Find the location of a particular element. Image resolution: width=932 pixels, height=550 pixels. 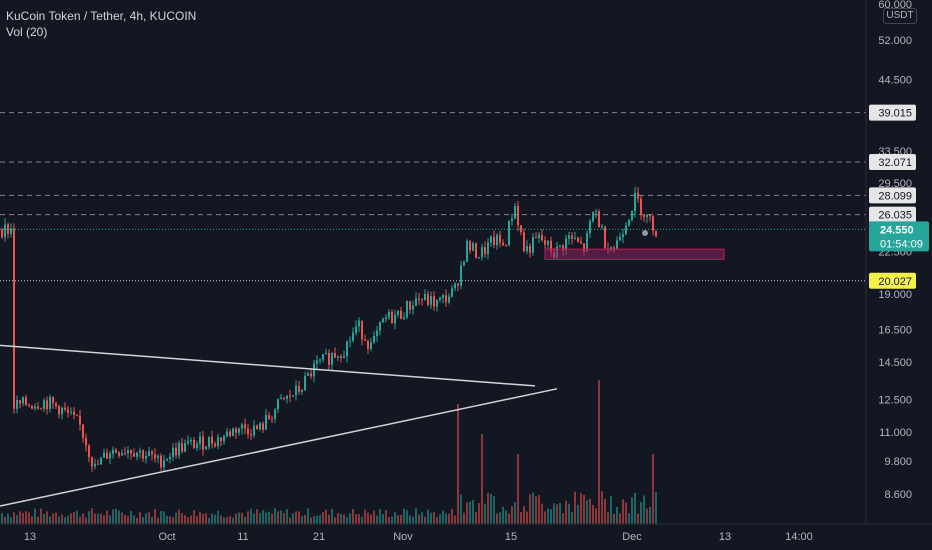

last-price-value: 24.550 is located at coordinates (897, 230).